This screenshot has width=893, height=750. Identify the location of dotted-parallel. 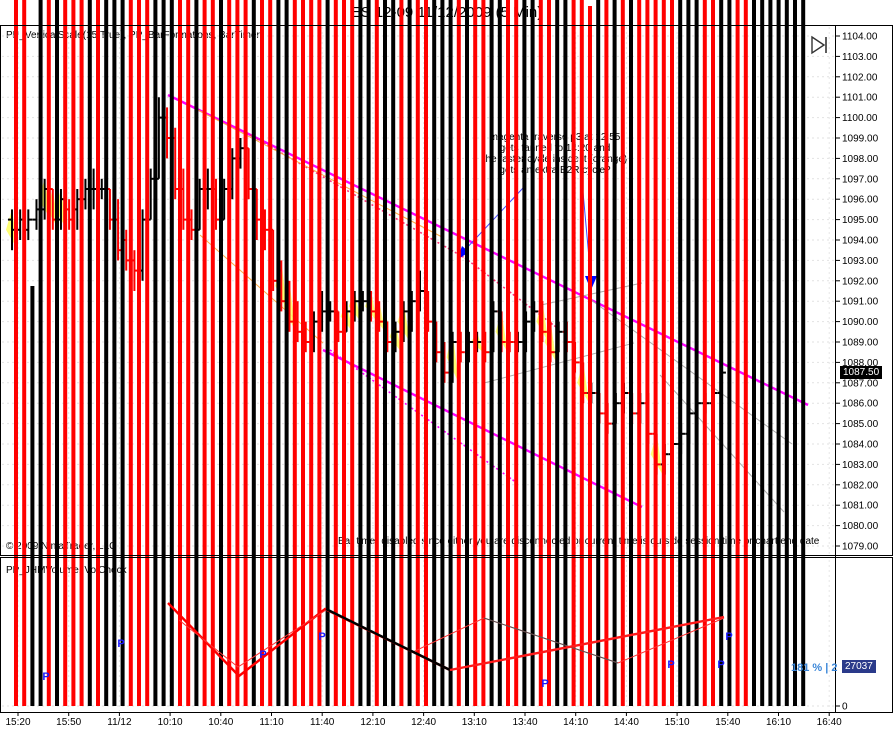
(512, 294).